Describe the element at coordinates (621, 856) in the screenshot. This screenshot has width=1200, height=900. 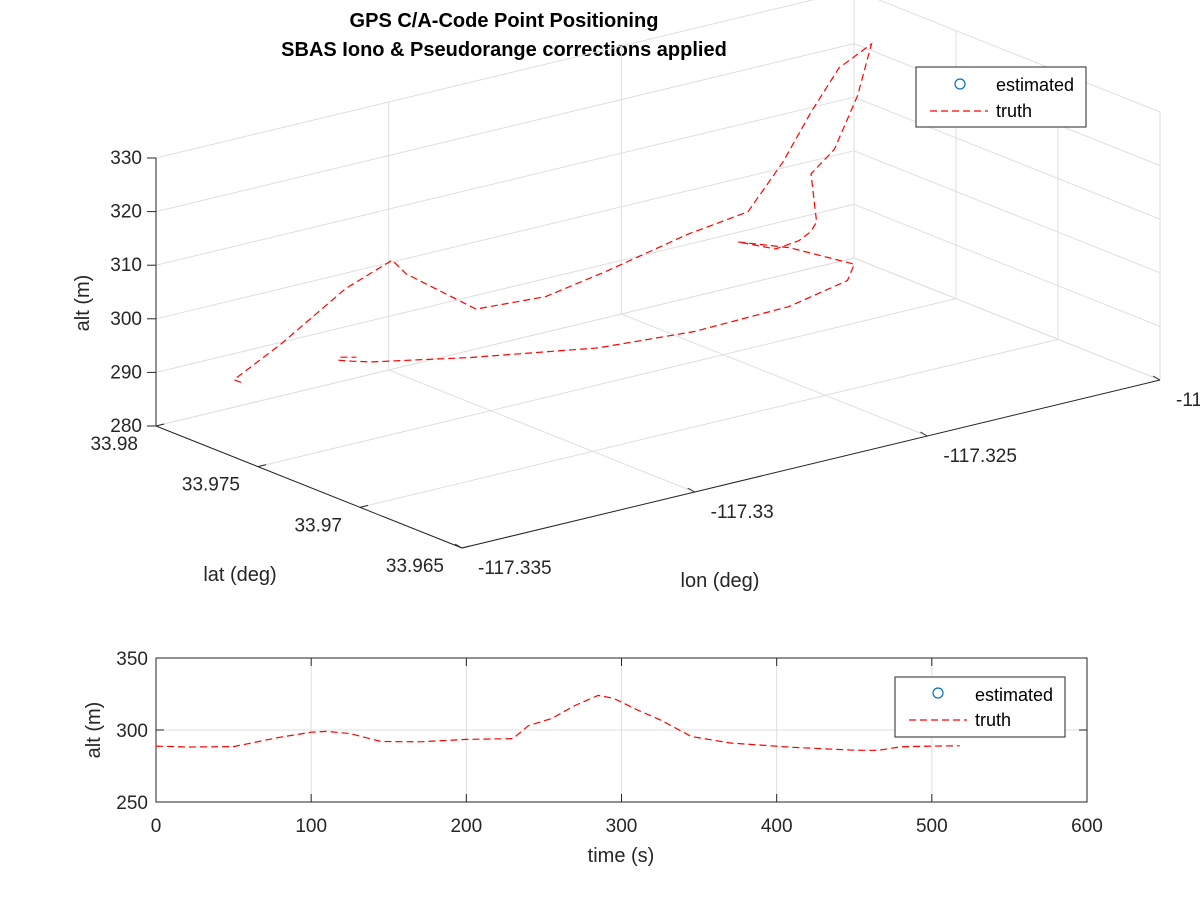
I see `plot2d-xlabel: time (s)` at that location.